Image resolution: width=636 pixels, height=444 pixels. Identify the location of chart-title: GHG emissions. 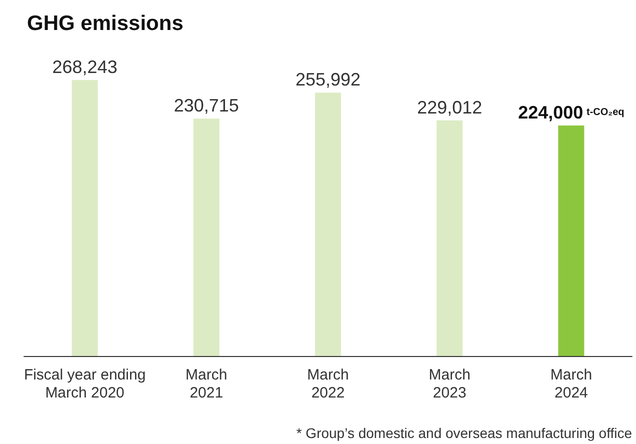
(105, 23).